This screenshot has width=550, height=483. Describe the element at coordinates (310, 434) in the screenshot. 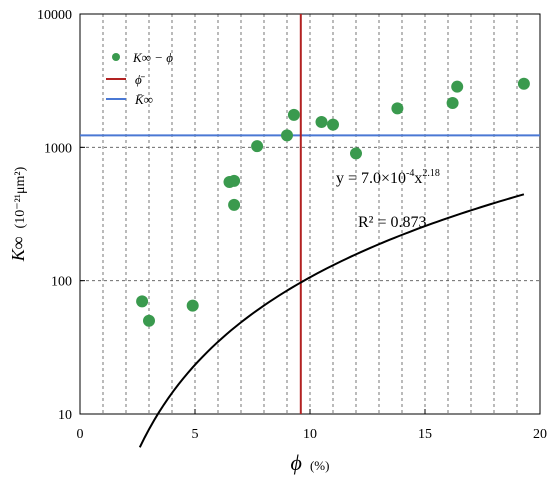

I see `x-tick-label: 10` at that location.